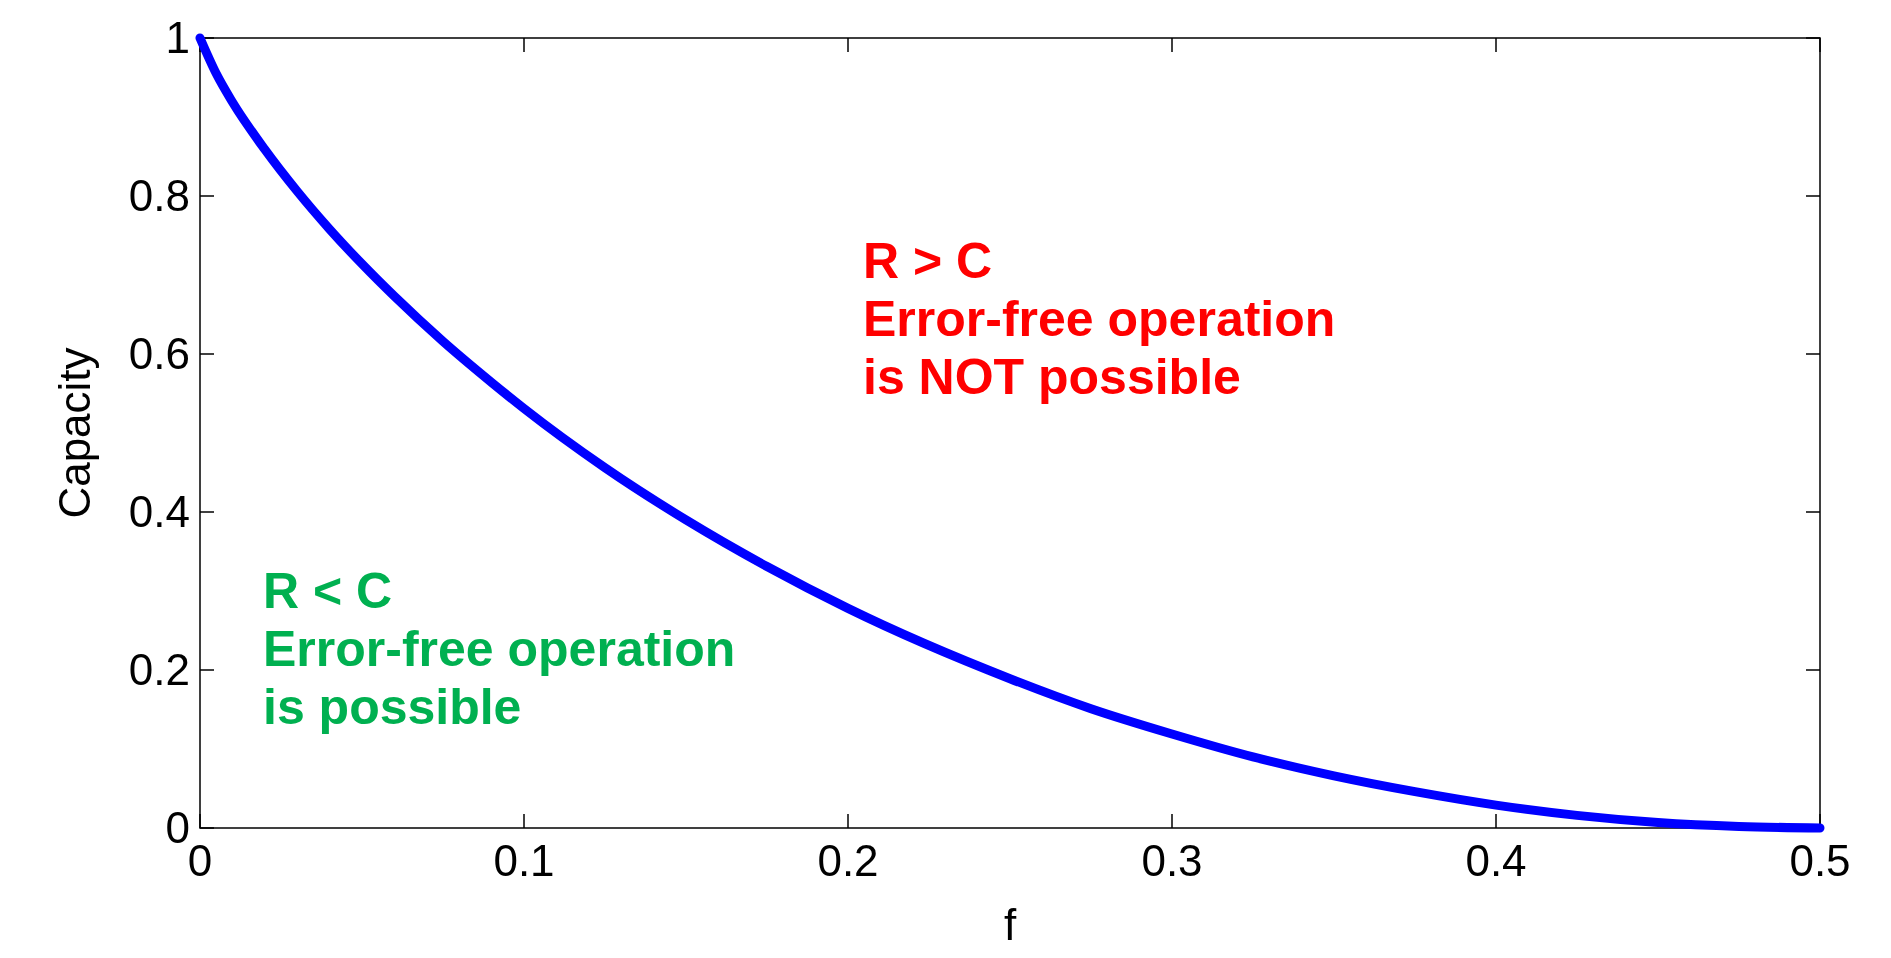 Image resolution: width=1891 pixels, height=958 pixels. Describe the element at coordinates (1172, 860) in the screenshot. I see `x-tick-label: 0.3` at that location.